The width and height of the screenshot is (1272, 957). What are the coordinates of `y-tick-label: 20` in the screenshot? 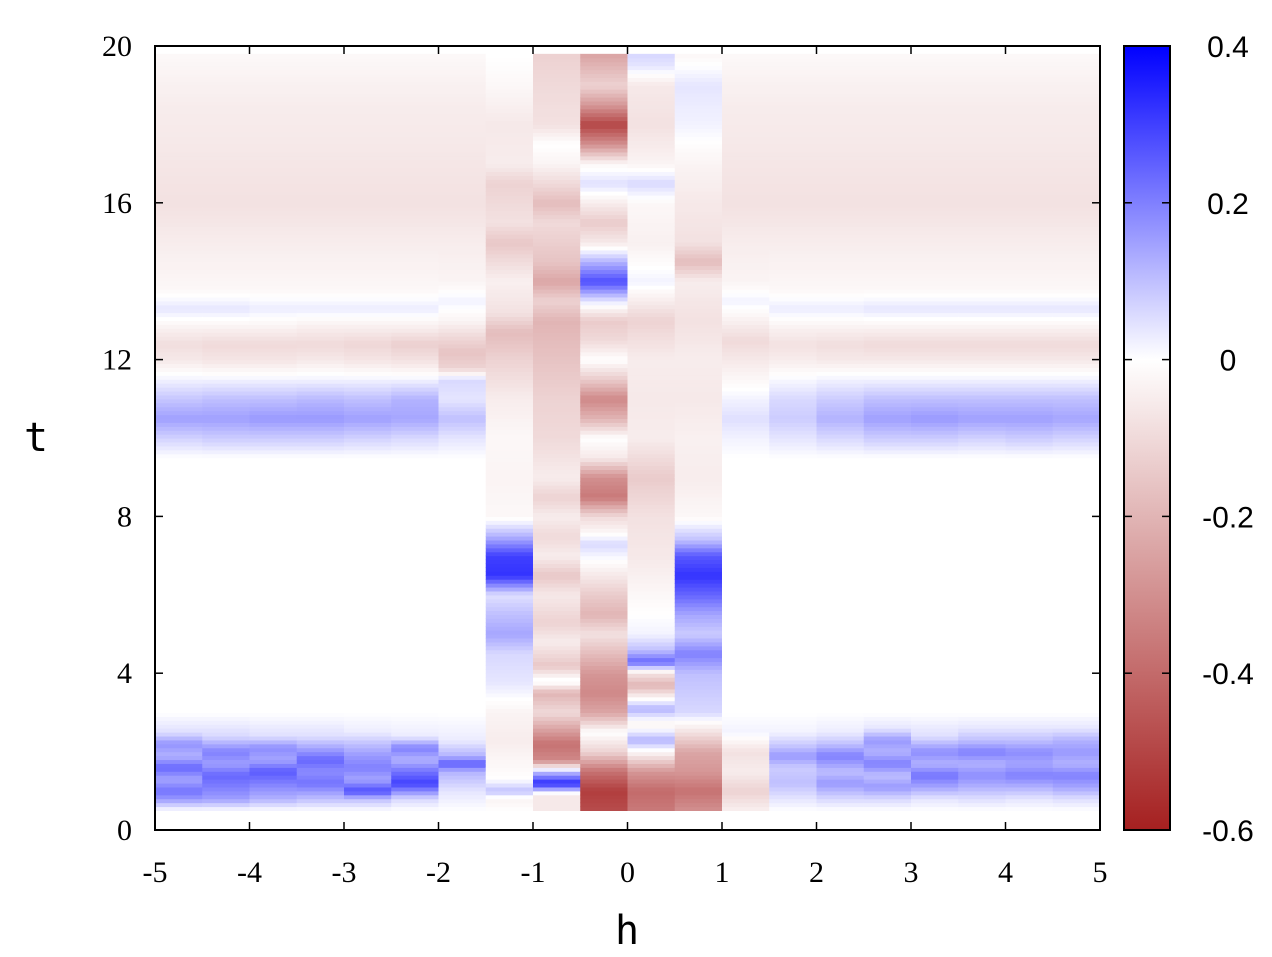 It's located at (117, 46).